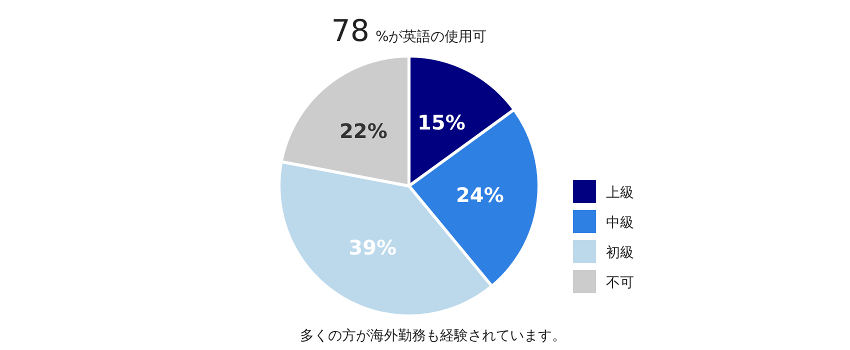 The width and height of the screenshot is (850, 350). Describe the element at coordinates (363, 130) in the screenshot. I see `data-label: 22%` at that location.